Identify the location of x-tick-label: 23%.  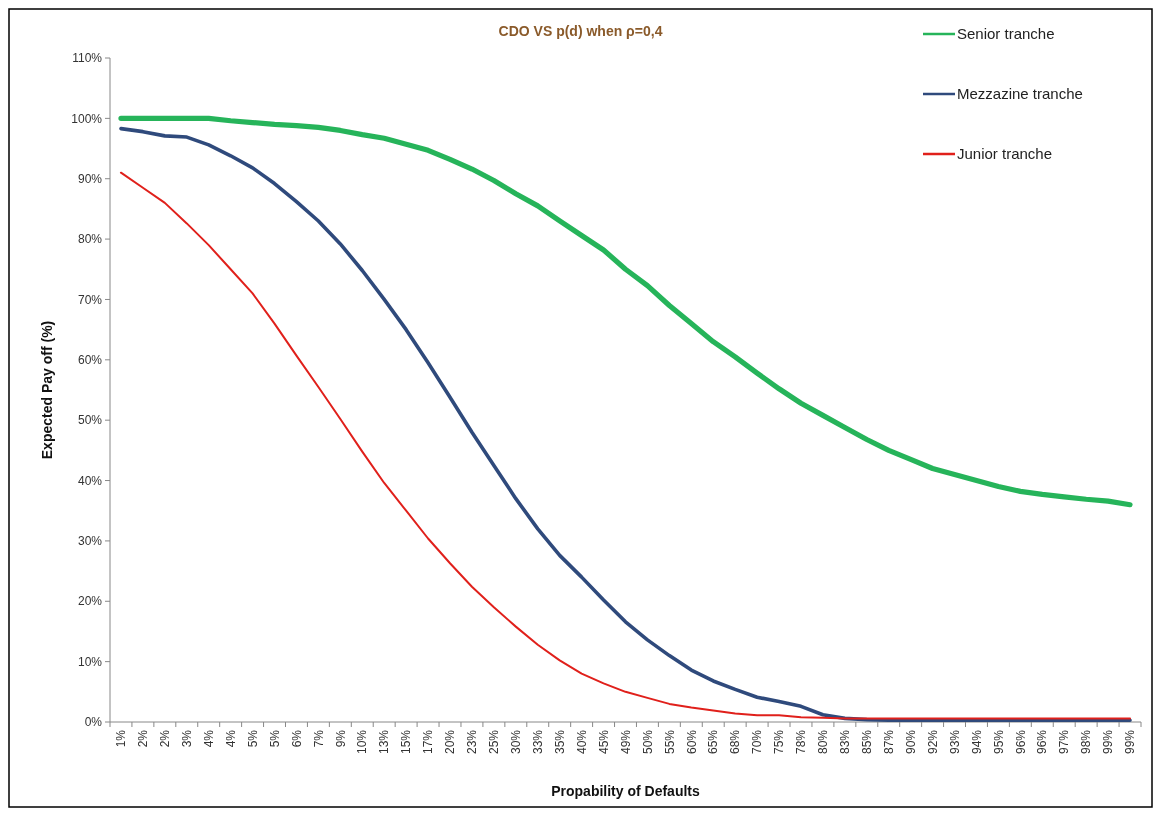
(472, 742).